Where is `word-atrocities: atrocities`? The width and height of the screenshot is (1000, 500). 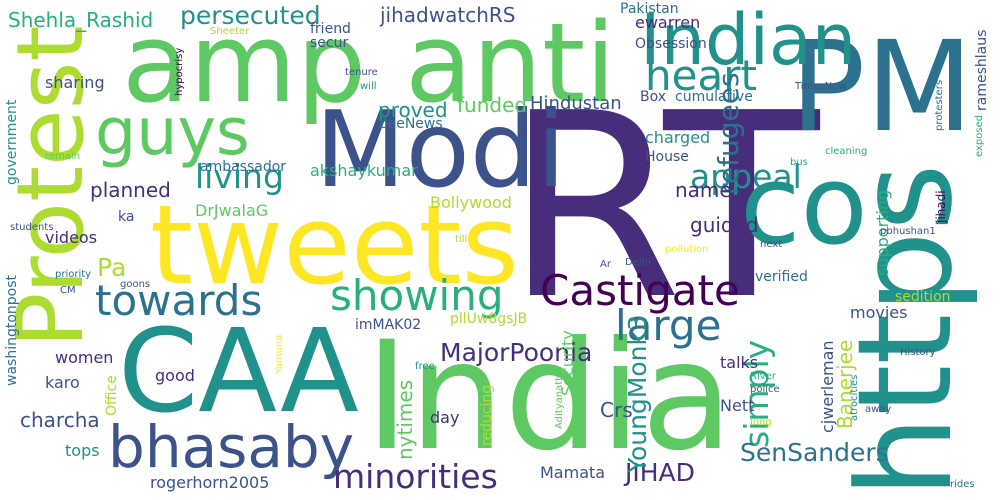 word-atrocities: atrocities is located at coordinates (854, 397).